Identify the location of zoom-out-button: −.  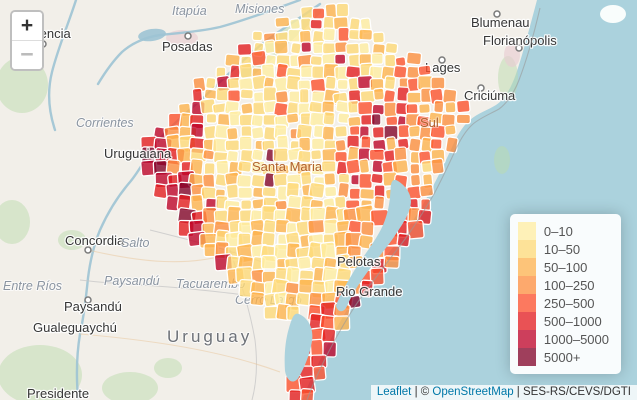
(27, 54).